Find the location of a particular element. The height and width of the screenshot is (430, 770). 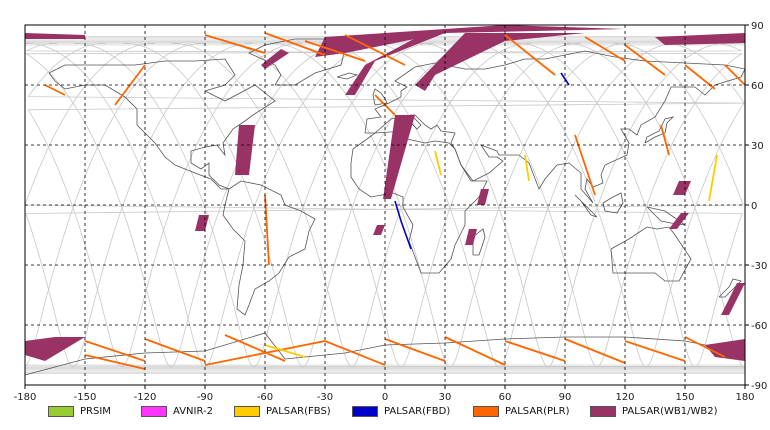

legend-label-palsar-plr: PALSAR(PLR) is located at coordinates (537, 411).